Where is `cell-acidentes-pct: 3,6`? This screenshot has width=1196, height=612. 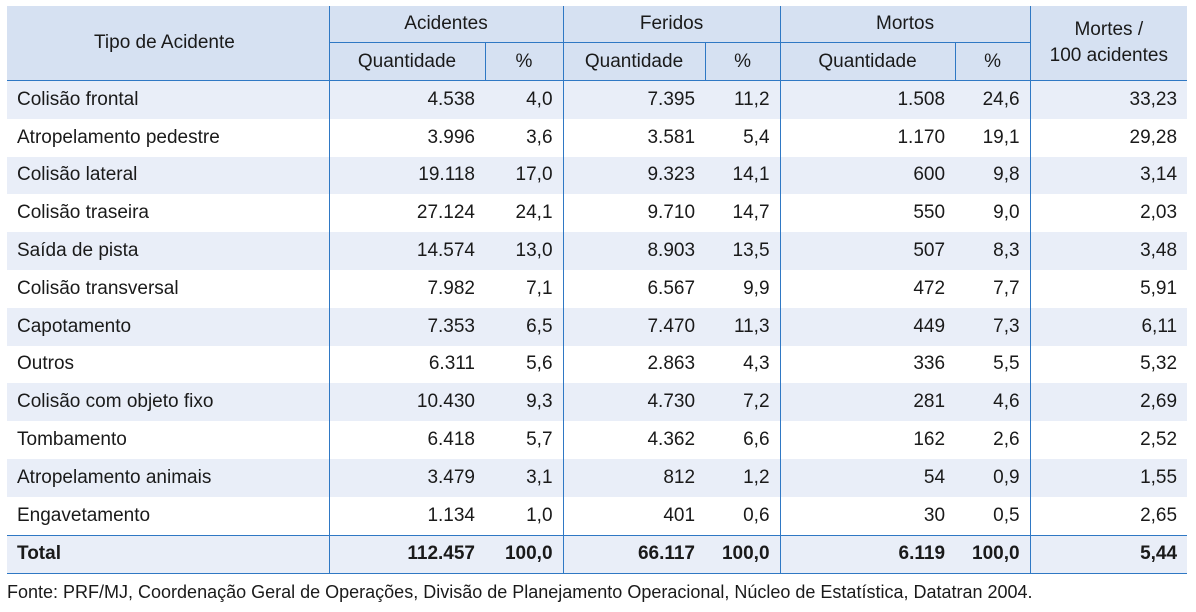 cell-acidentes-pct: 3,6 is located at coordinates (539, 137).